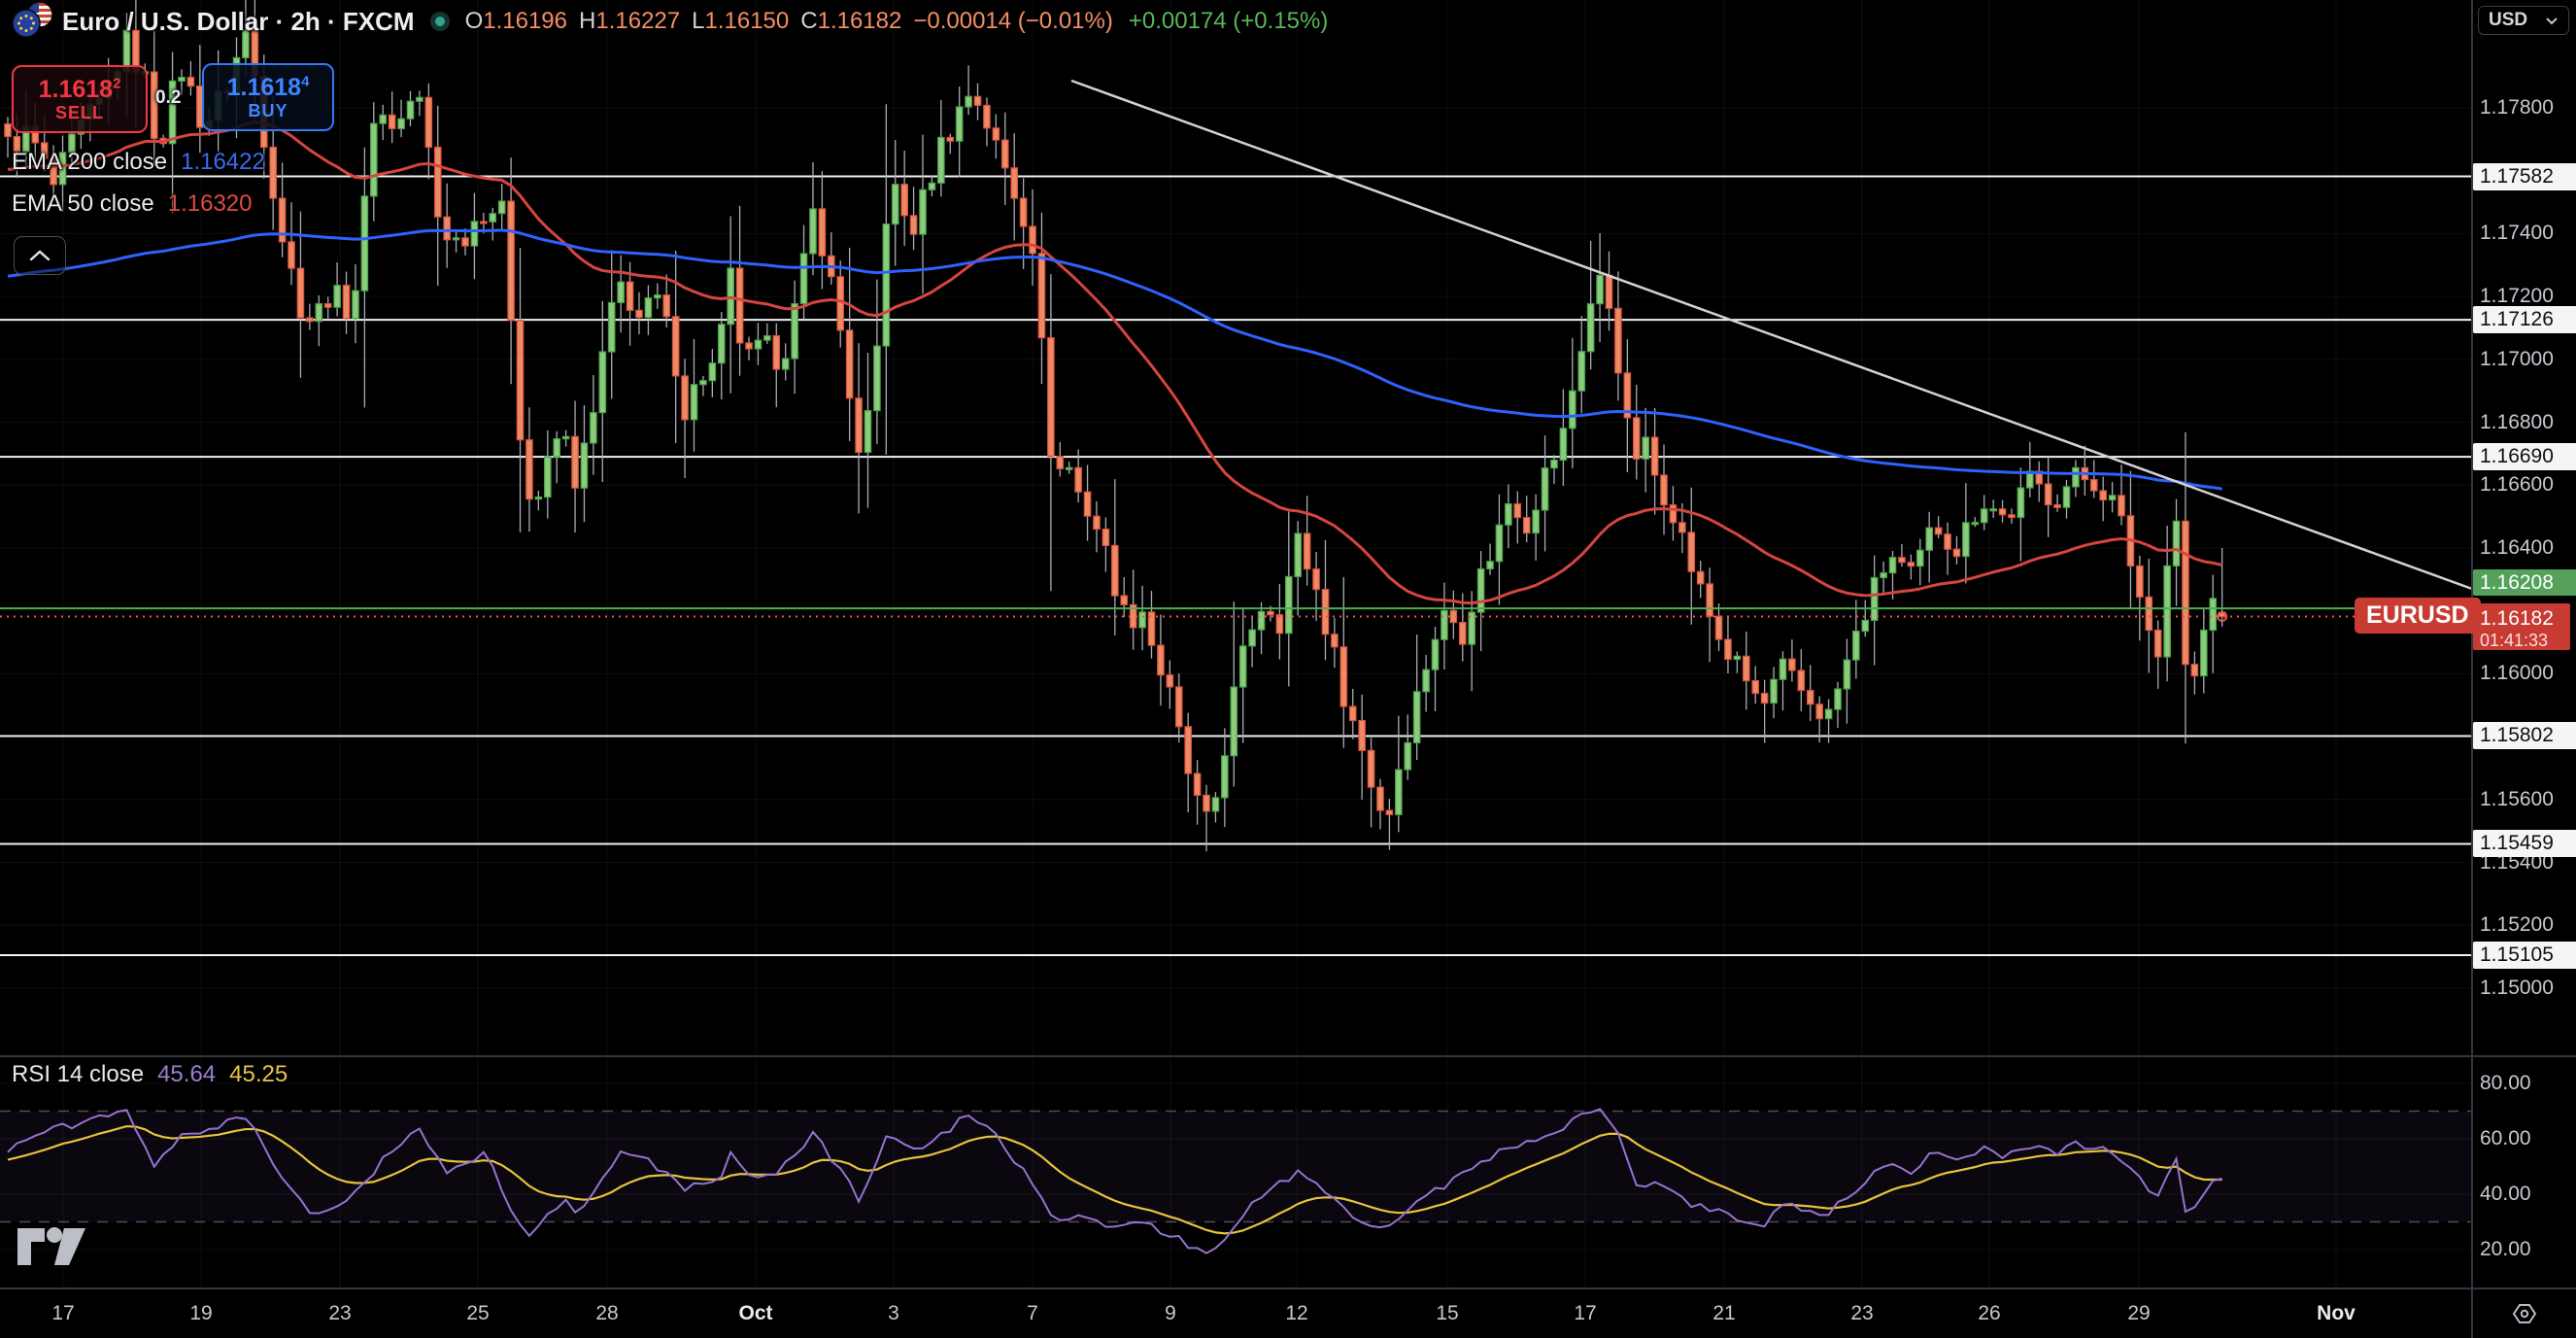 This screenshot has width=2576, height=1338. I want to click on price-tick-label: 1.17200, so click(2517, 296).